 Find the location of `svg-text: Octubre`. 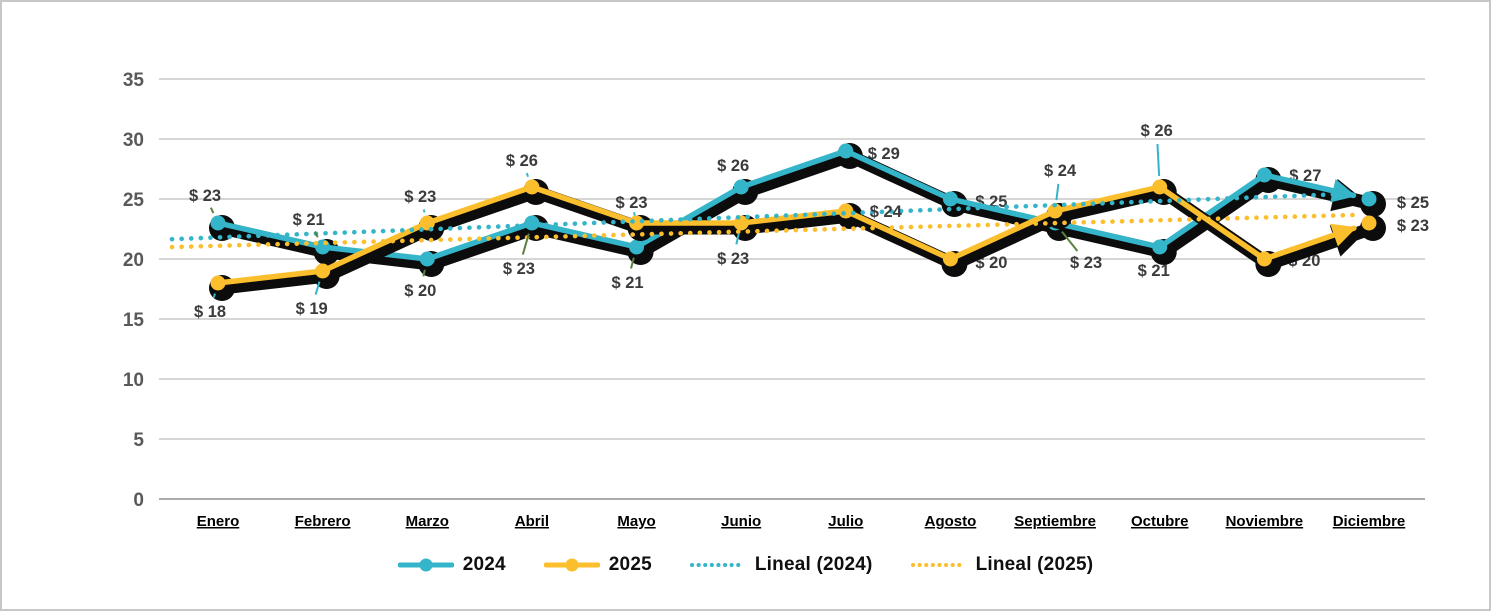

svg-text: Octubre is located at coordinates (1160, 521).